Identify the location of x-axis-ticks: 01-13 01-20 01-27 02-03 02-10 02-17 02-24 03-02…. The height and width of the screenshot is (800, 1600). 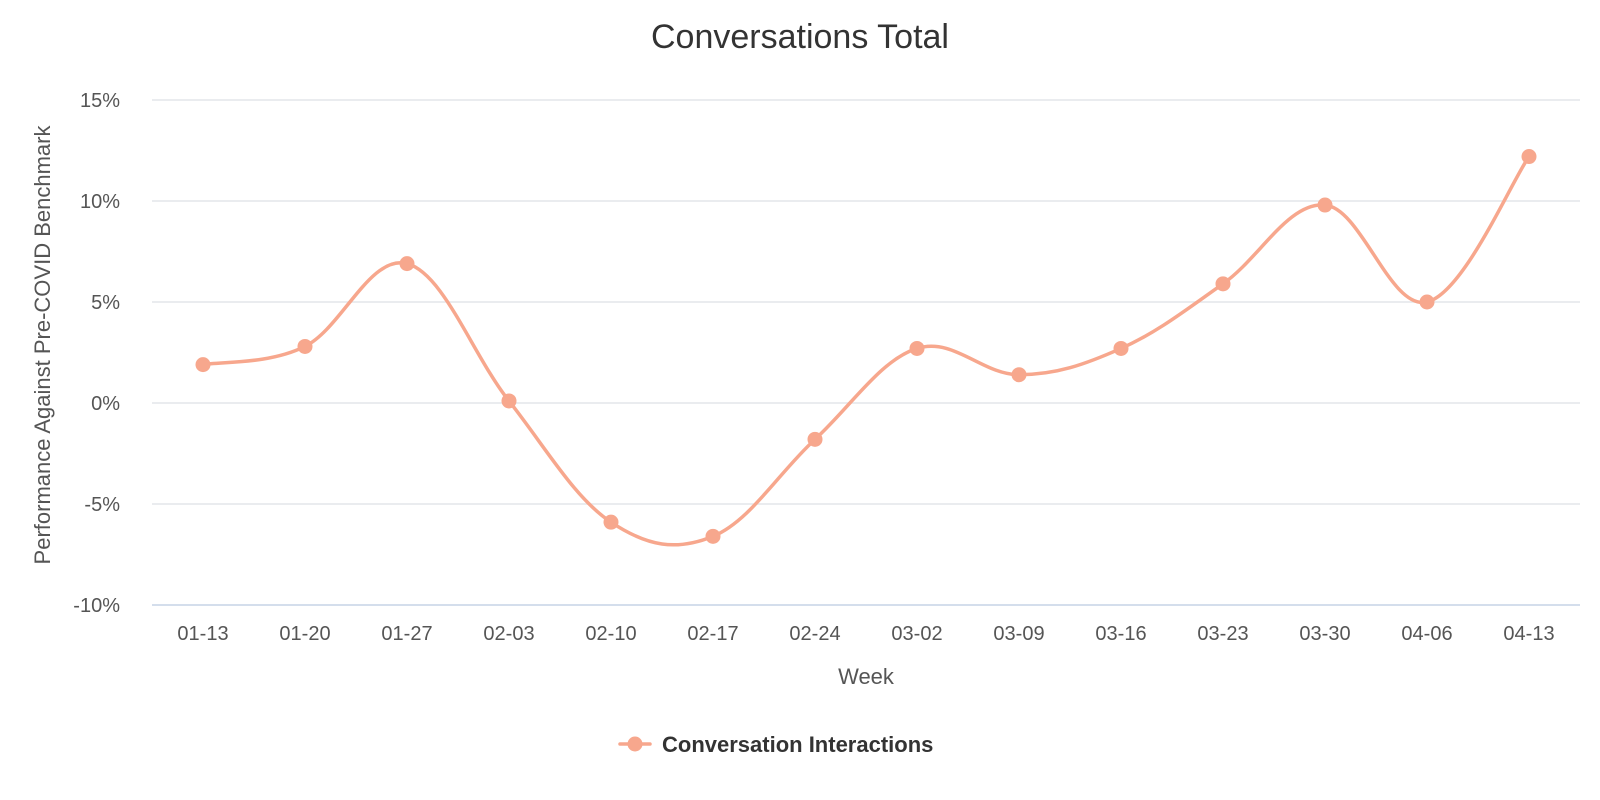
(865, 634).